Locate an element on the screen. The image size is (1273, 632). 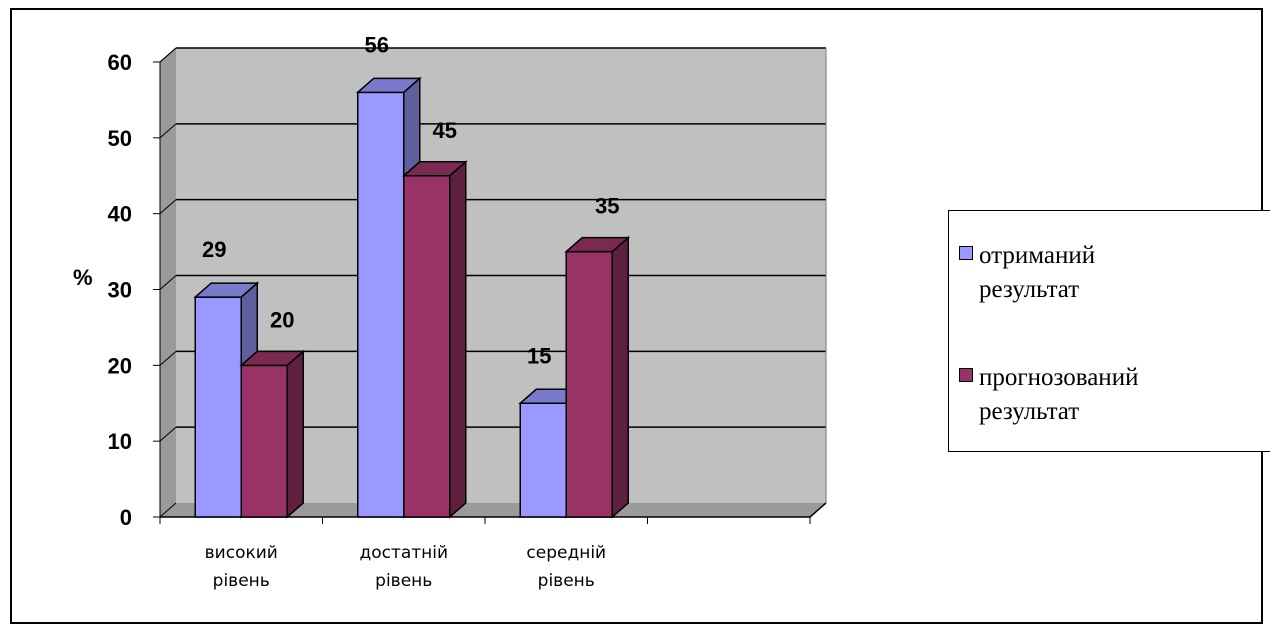
legend-item-series-1: прогнозований результат is located at coordinates (1084, 395).